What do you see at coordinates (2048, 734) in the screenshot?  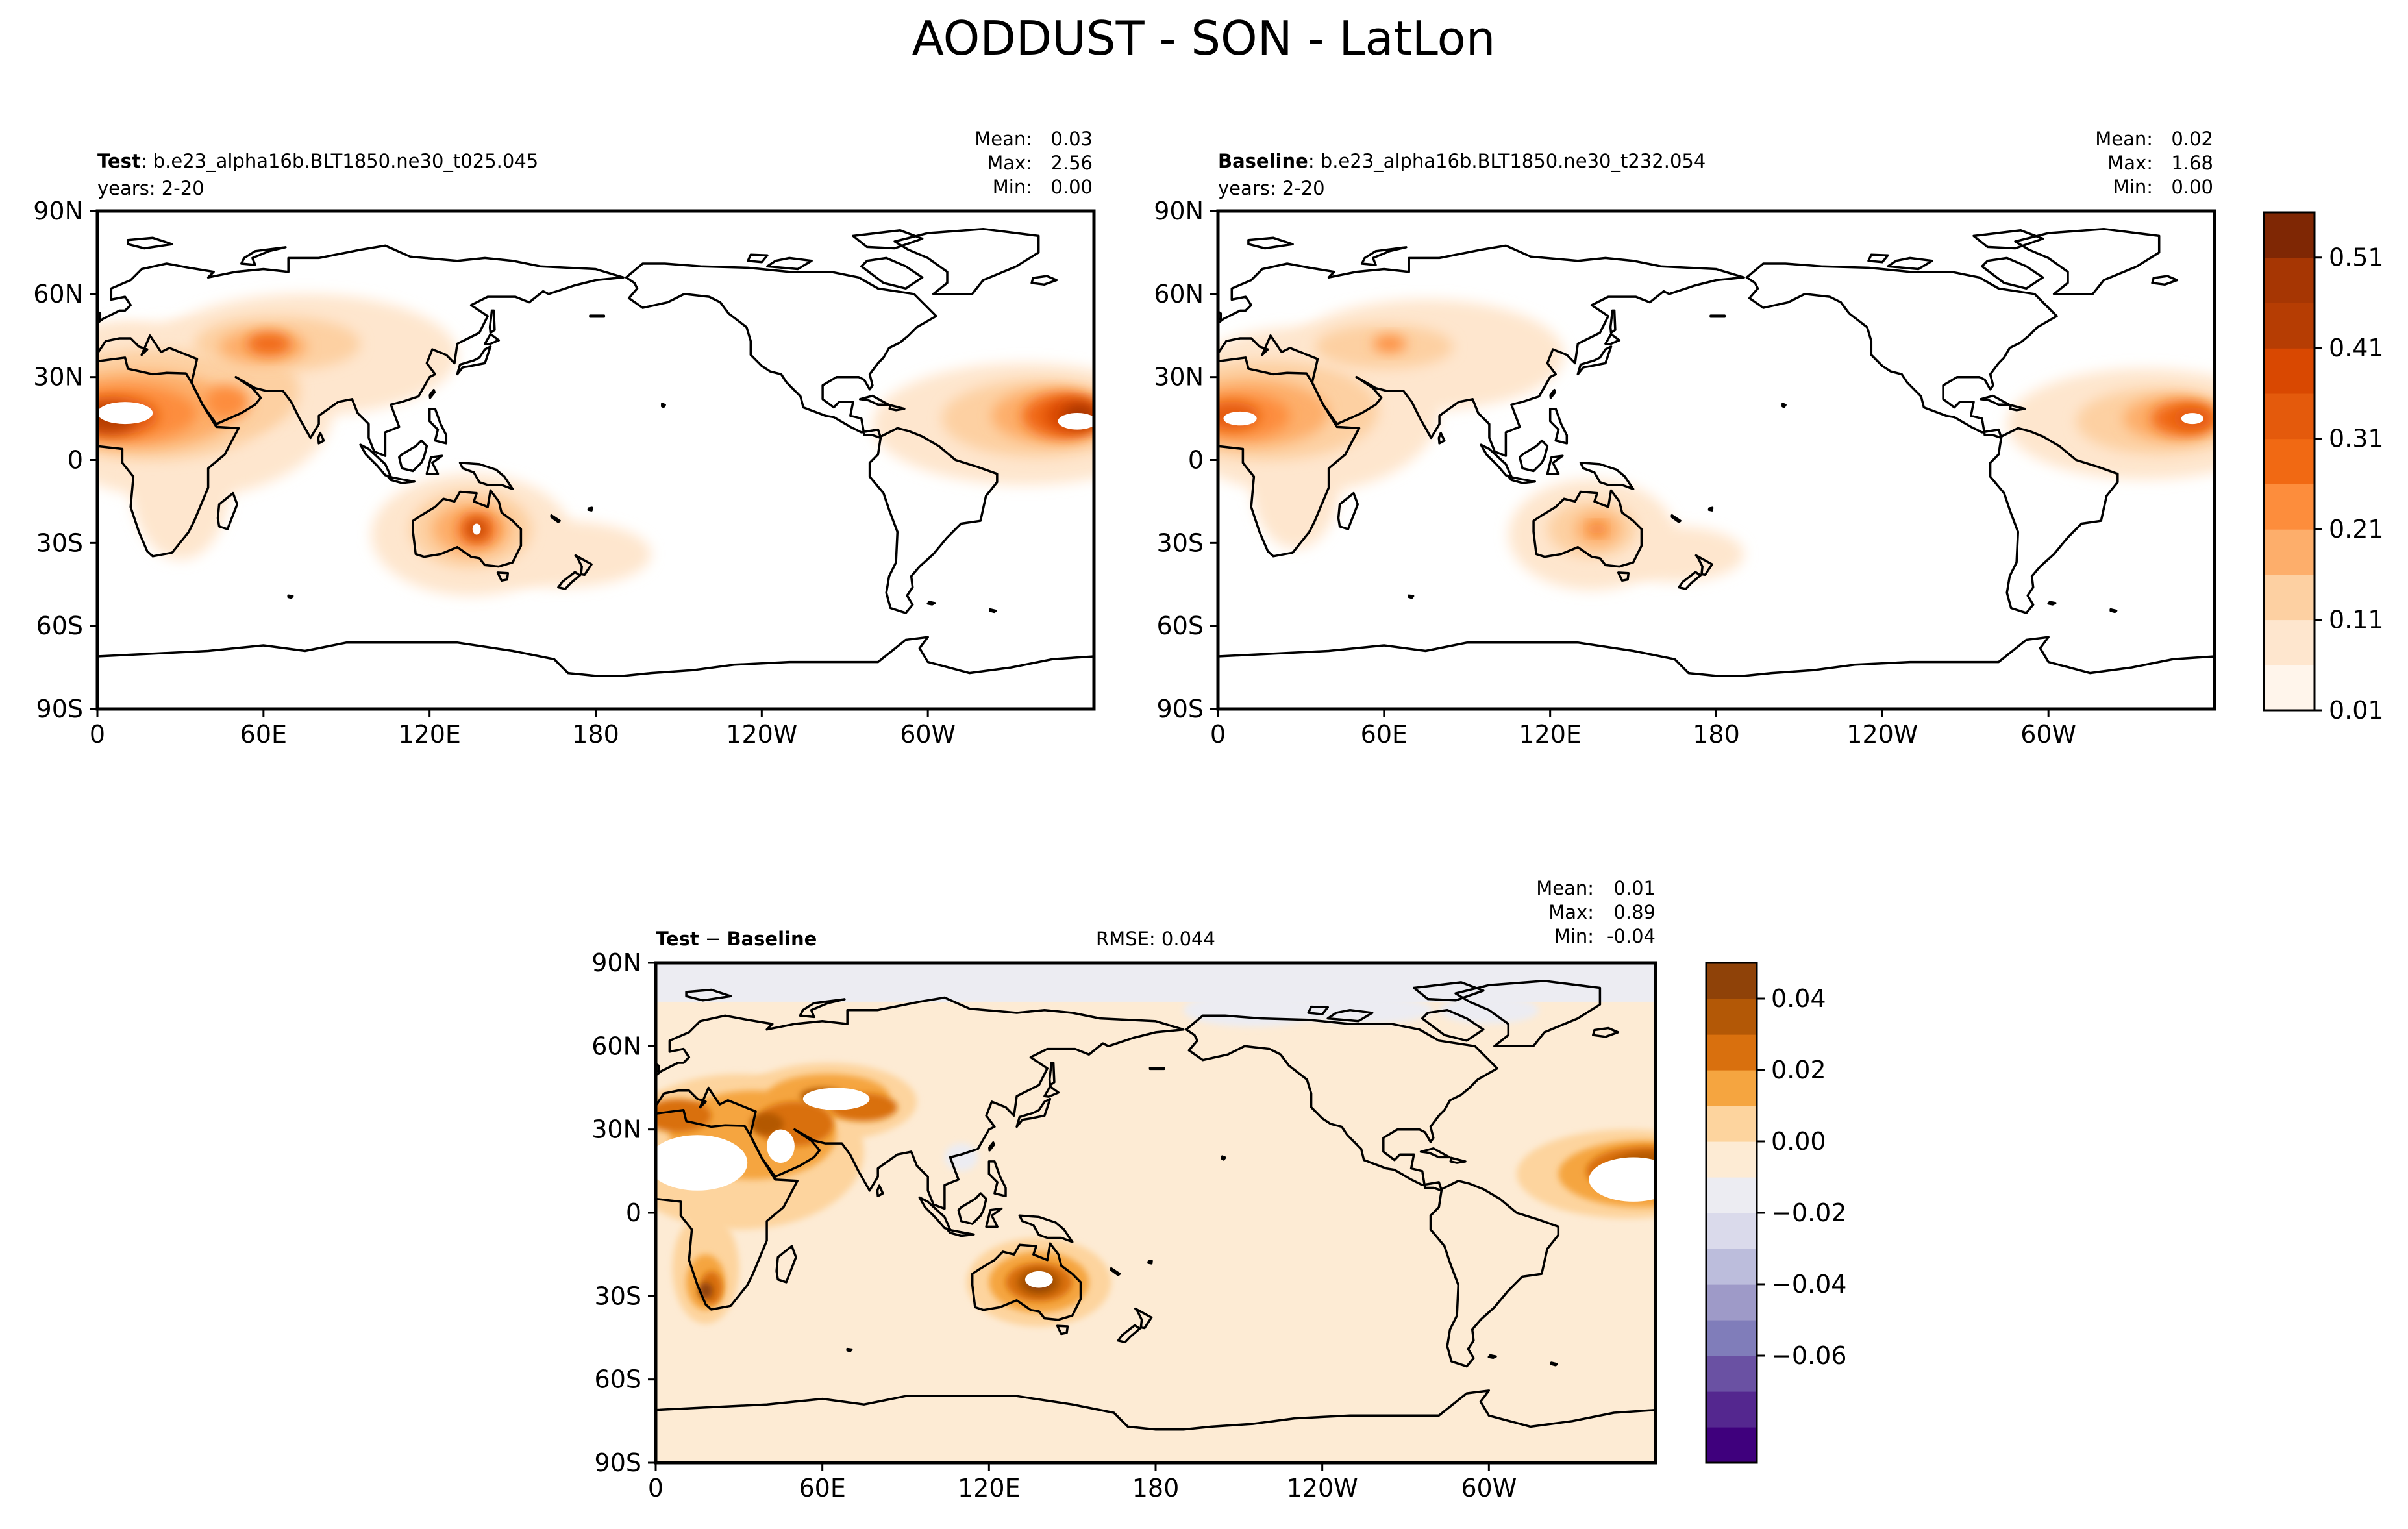 I see `baseline-xtick-label-5: 60W` at bounding box center [2048, 734].